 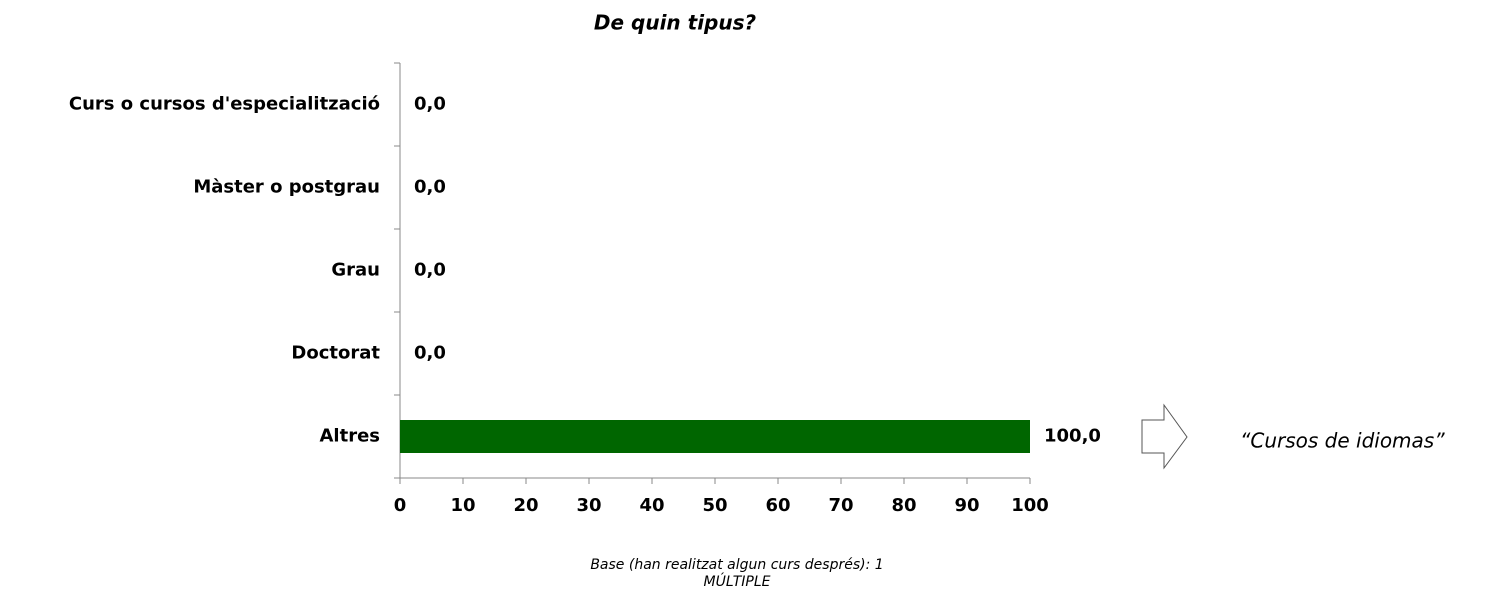 What do you see at coordinates (1072, 436) in the screenshot?
I see `data-label: 100,0` at bounding box center [1072, 436].